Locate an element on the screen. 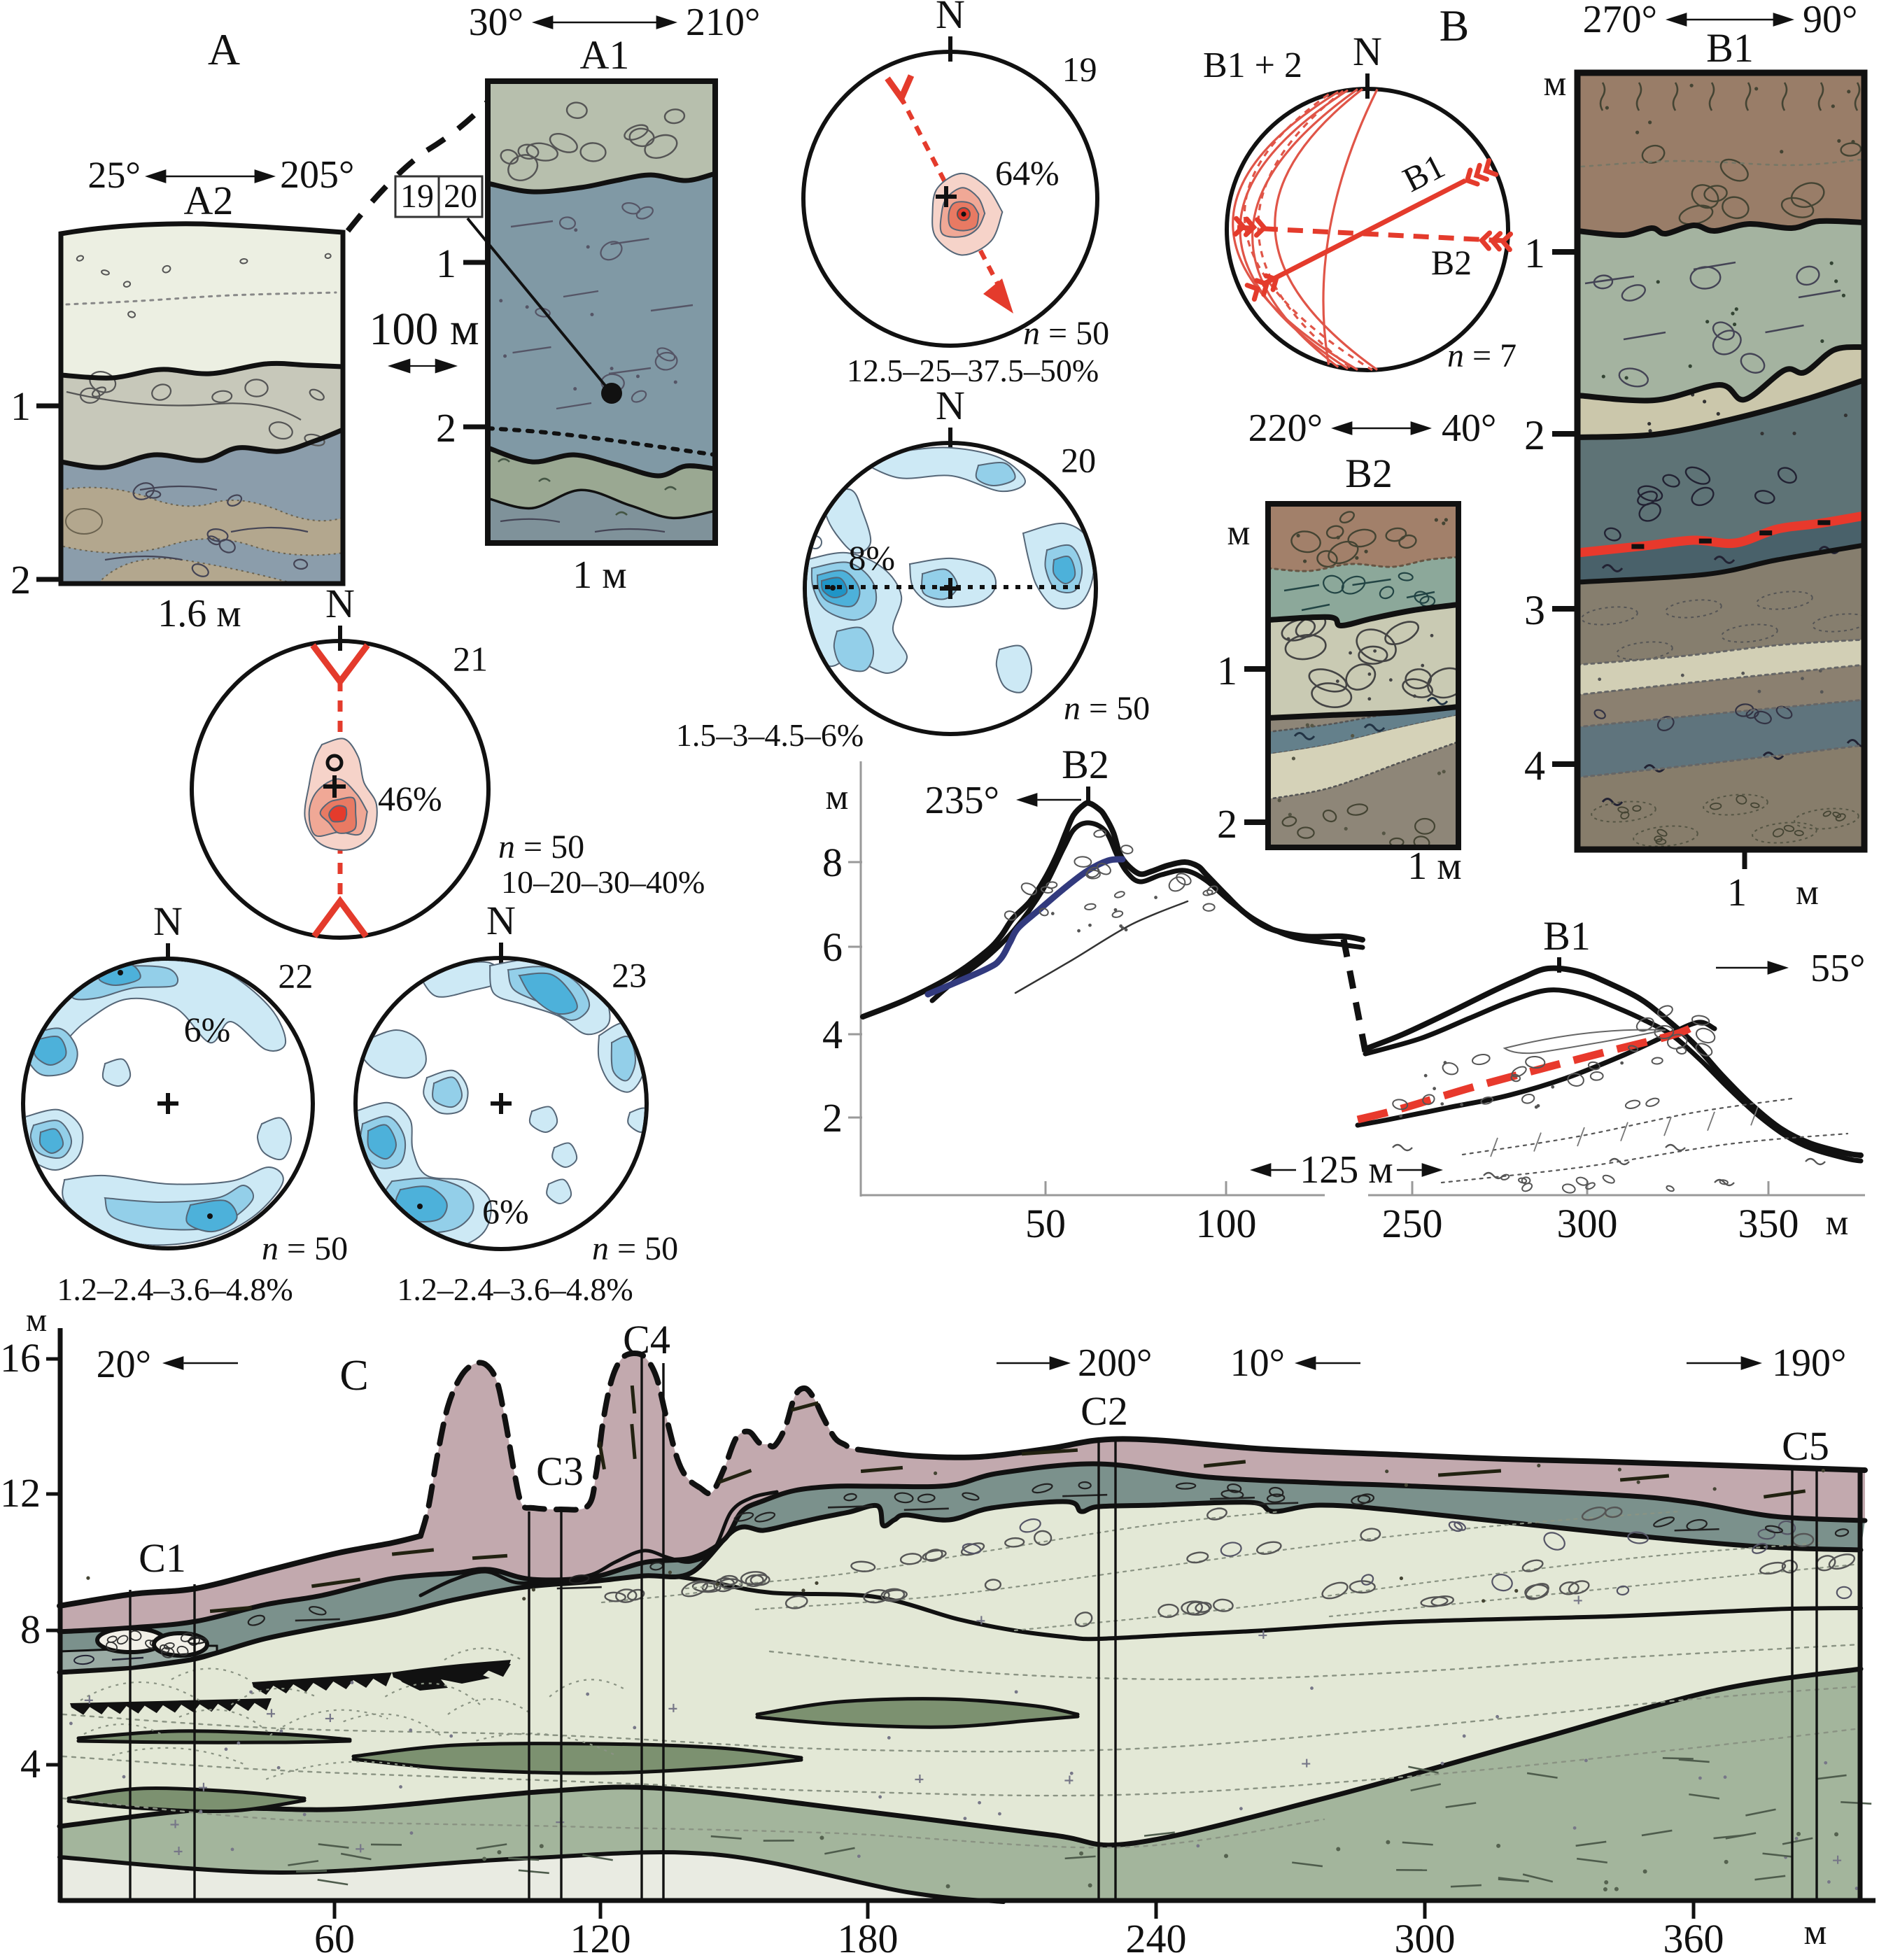 The height and width of the screenshot is (1960, 1886). svg-text: C4 is located at coordinates (646, 1340).